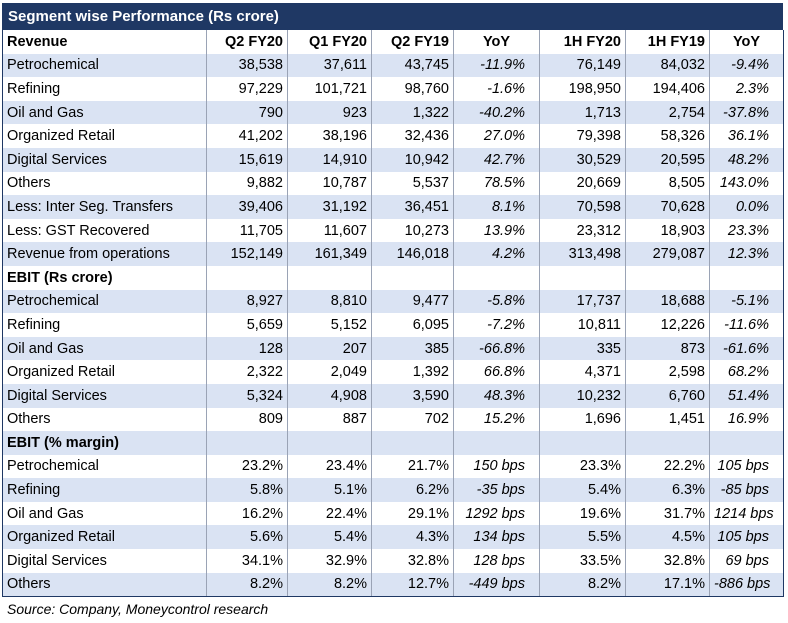 This screenshot has height=623, width=788. Describe the element at coordinates (247, 419) in the screenshot. I see `value-cell: 809` at that location.